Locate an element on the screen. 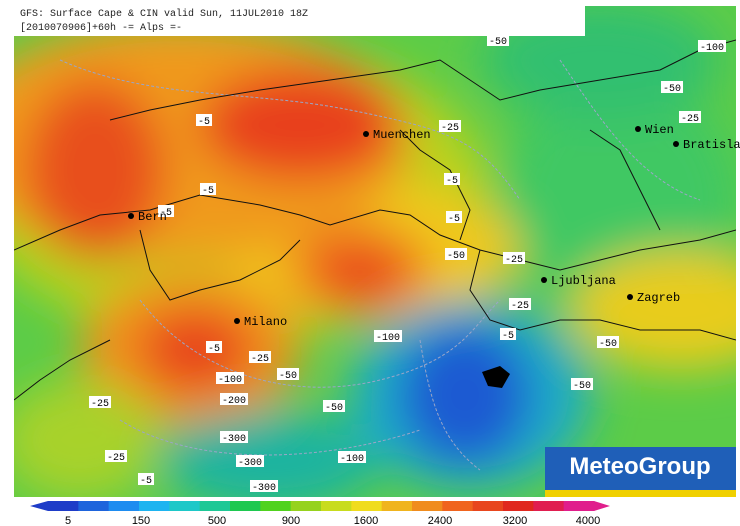 The width and height of the screenshot is (740, 526). colorbar-tick-label: 5 is located at coordinates (68, 520).